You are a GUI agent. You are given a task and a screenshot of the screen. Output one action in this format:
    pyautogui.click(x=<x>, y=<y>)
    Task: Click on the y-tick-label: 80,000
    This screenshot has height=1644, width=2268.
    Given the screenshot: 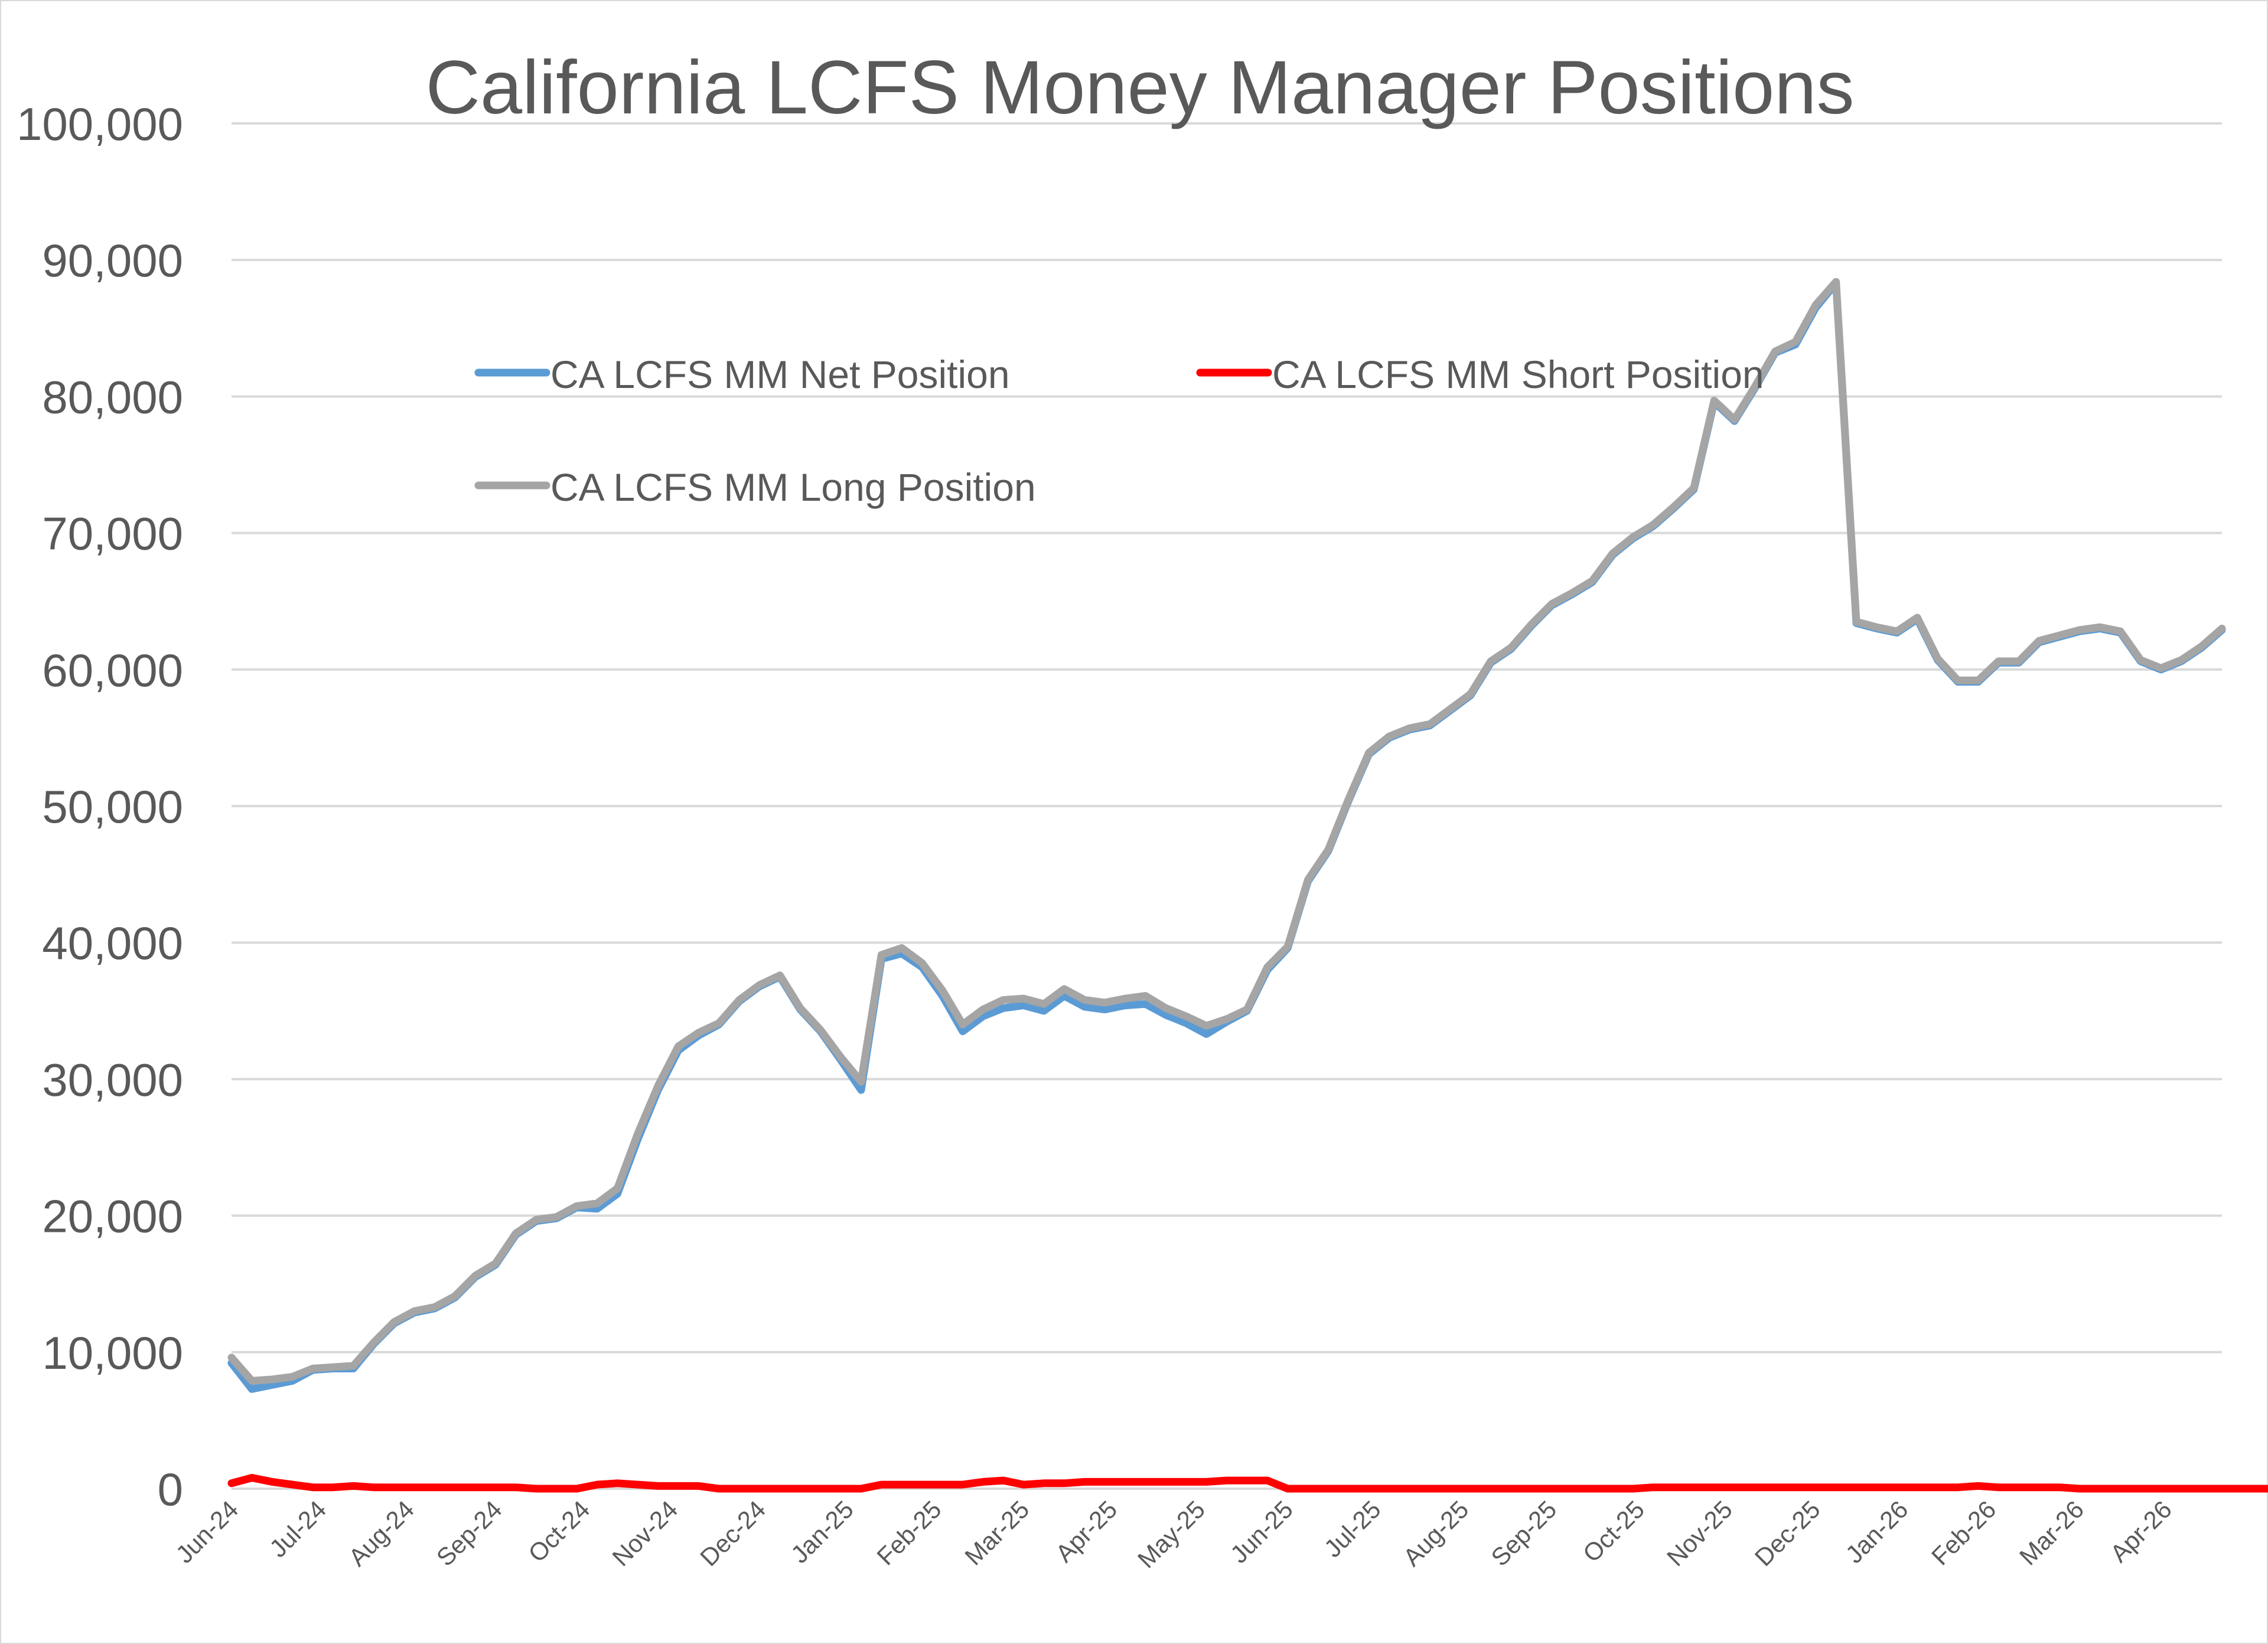 What is the action you would take?
    pyautogui.click(x=112, y=397)
    